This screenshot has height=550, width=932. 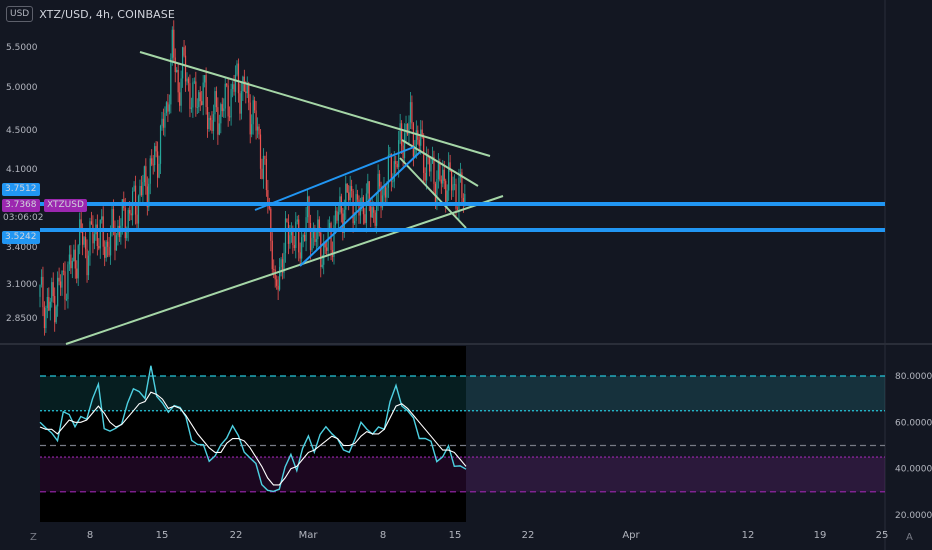 What do you see at coordinates (22, 319) in the screenshot?
I see `y-tick-label: 2.8500` at bounding box center [22, 319].